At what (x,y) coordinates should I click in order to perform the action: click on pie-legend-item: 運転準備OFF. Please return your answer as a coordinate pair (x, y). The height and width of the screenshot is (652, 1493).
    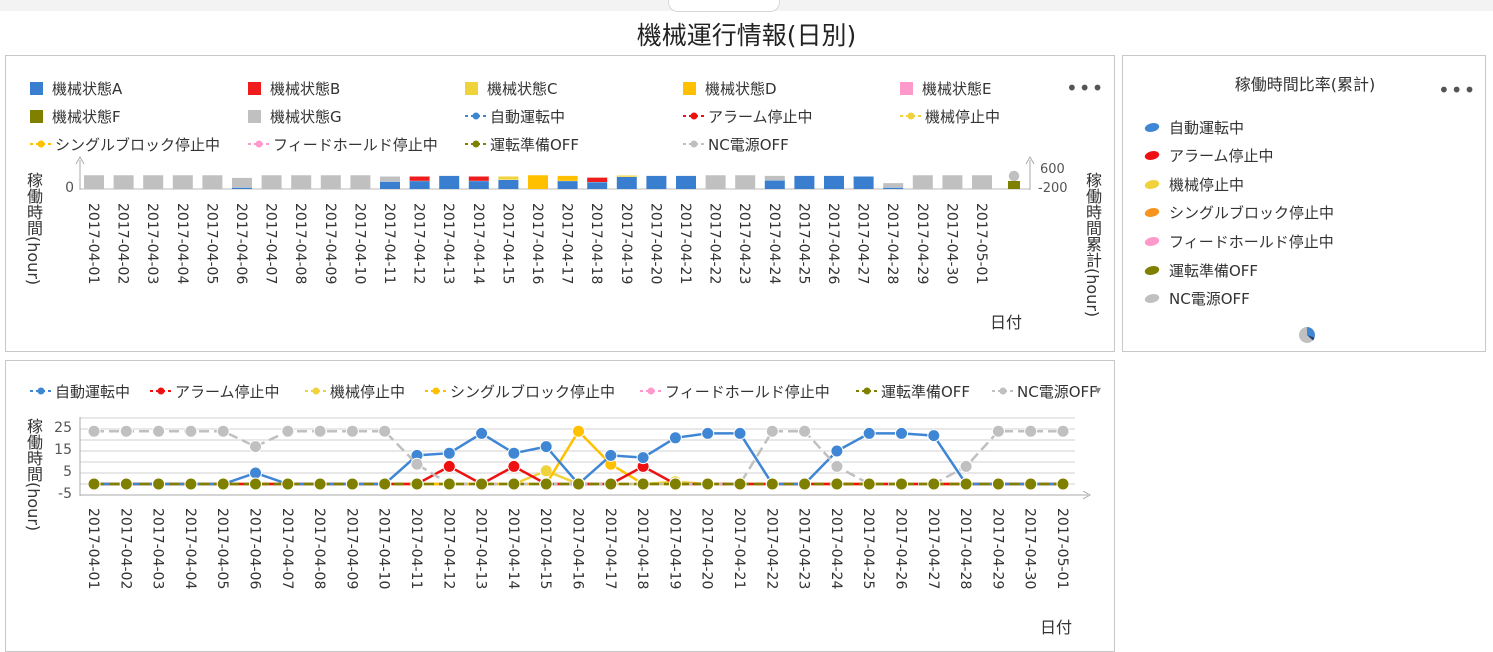
    Looking at the image, I should click on (1200, 270).